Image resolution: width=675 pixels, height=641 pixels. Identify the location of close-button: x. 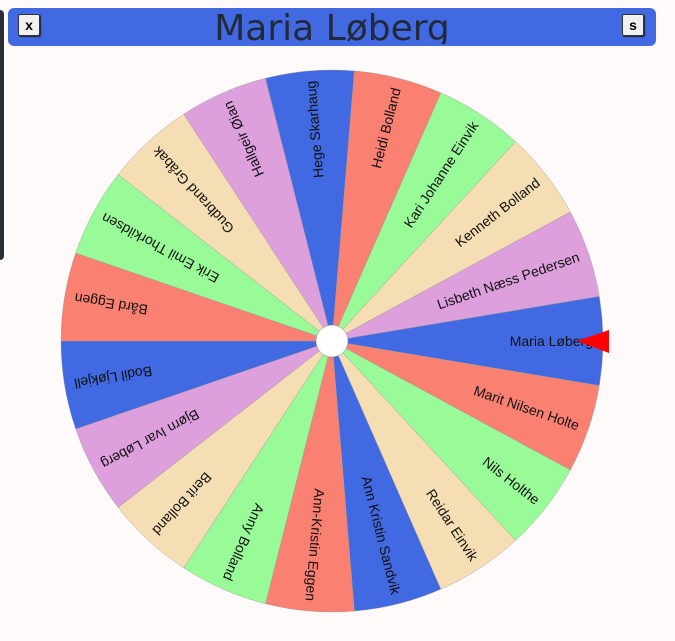
(29, 25).